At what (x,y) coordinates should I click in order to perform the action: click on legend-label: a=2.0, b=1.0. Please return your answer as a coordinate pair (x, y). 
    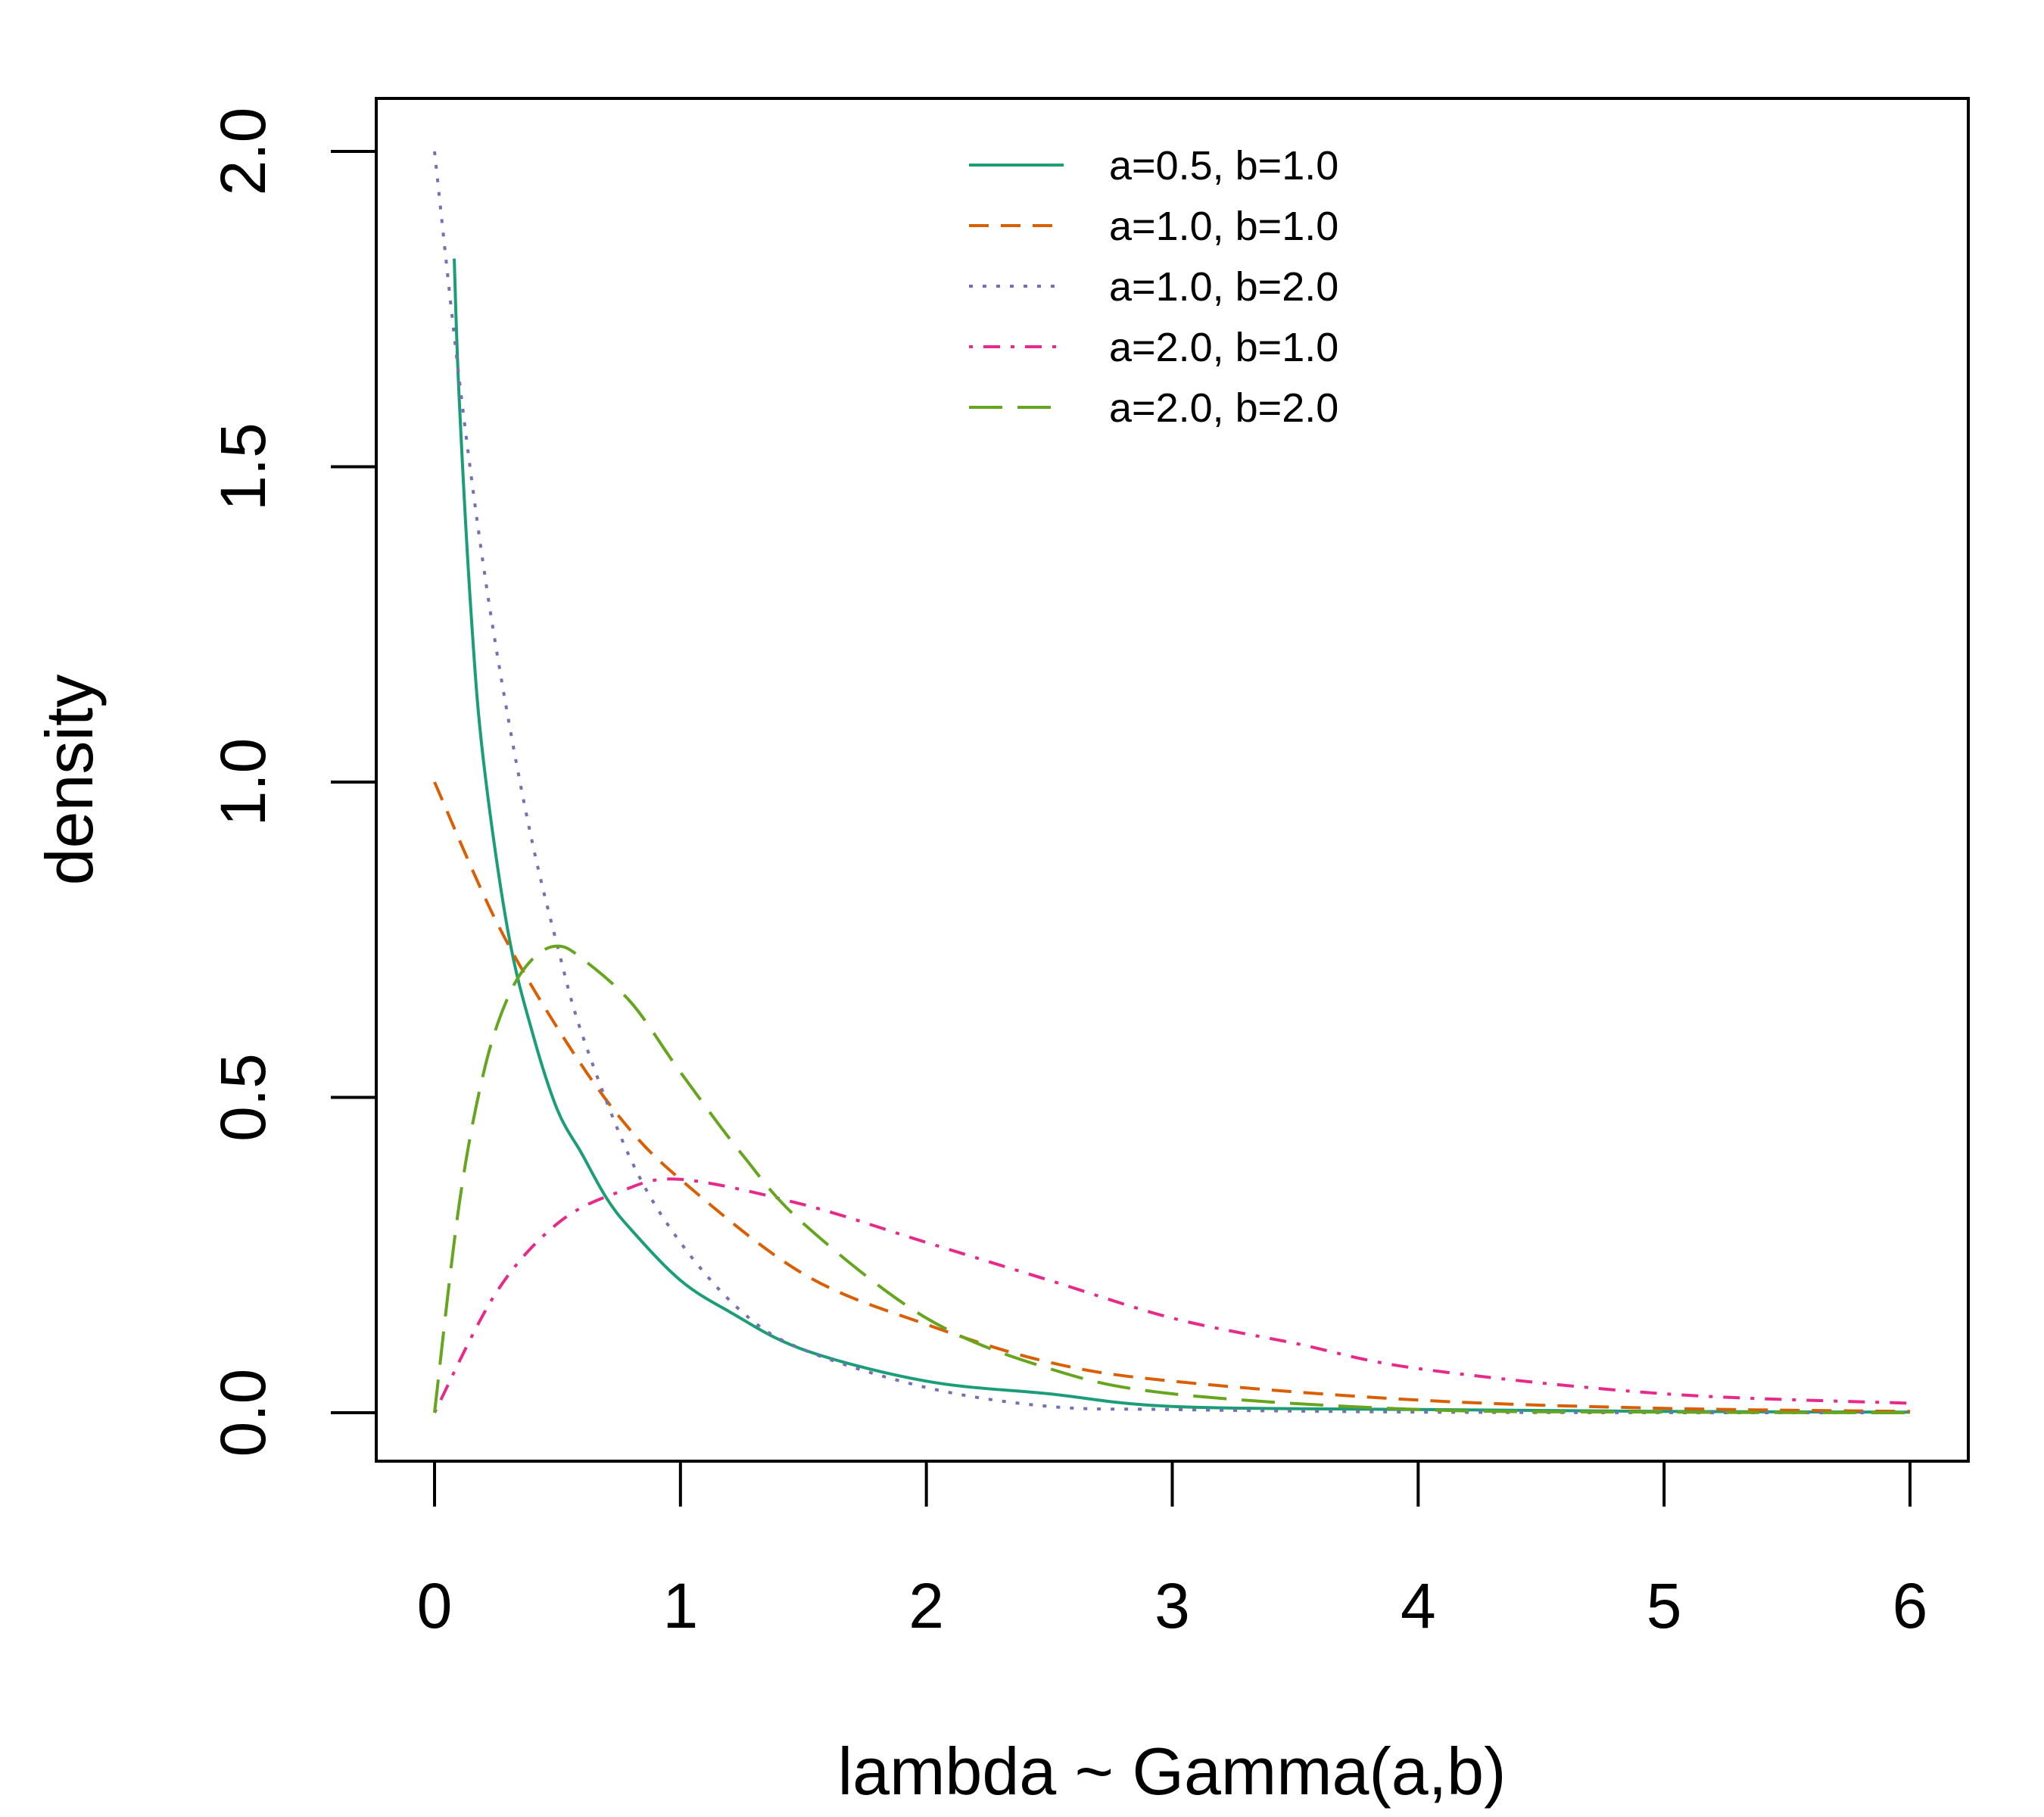
    Looking at the image, I should click on (1223, 347).